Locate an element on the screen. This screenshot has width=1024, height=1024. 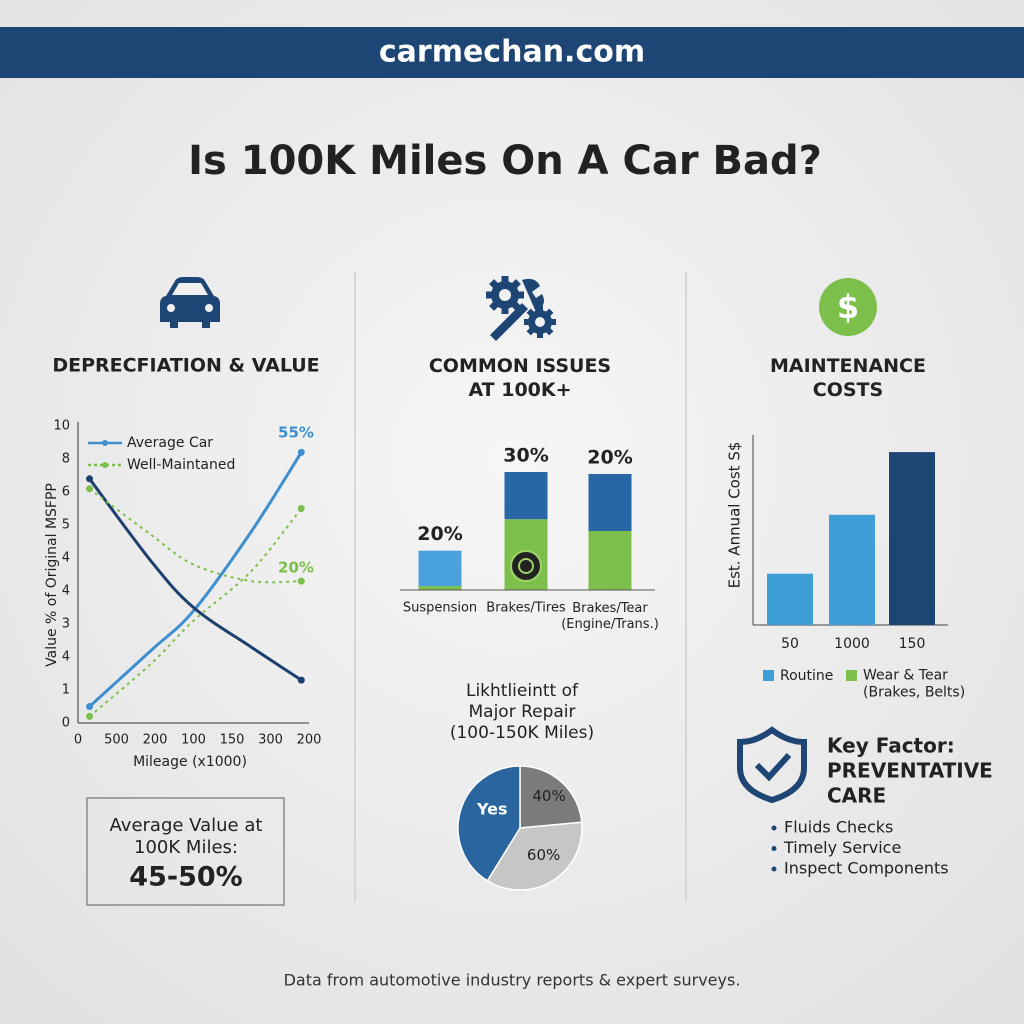
pie-value-label: 40% is located at coordinates (548, 796).